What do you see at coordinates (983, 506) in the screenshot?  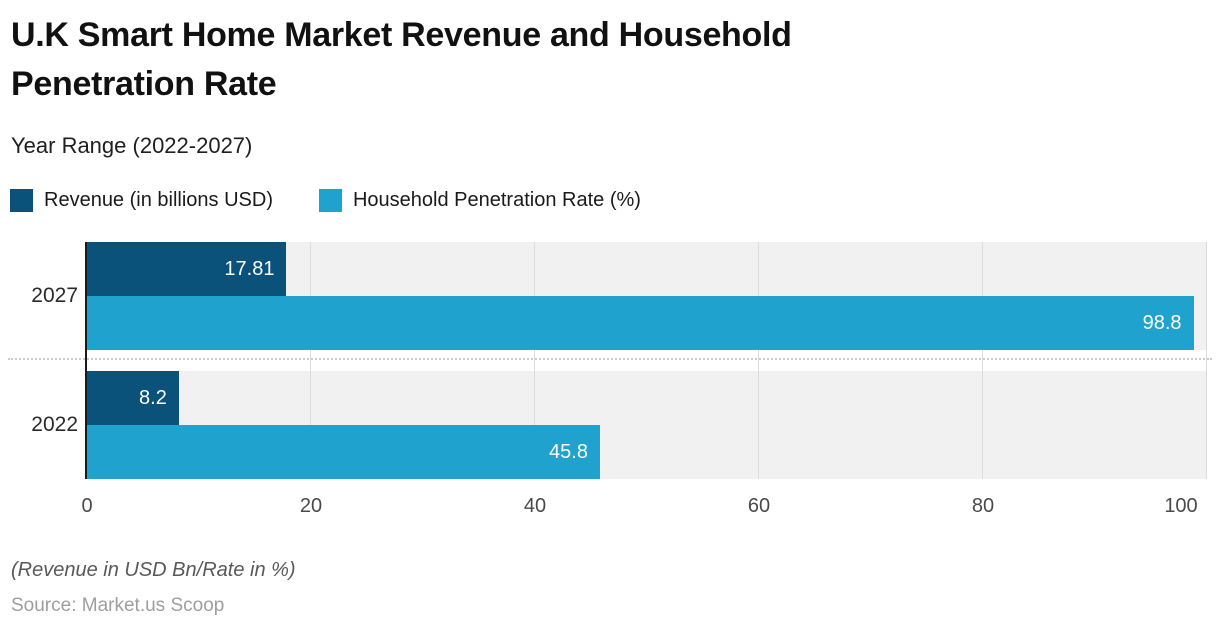 I see `x-tick-label-80: 80` at bounding box center [983, 506].